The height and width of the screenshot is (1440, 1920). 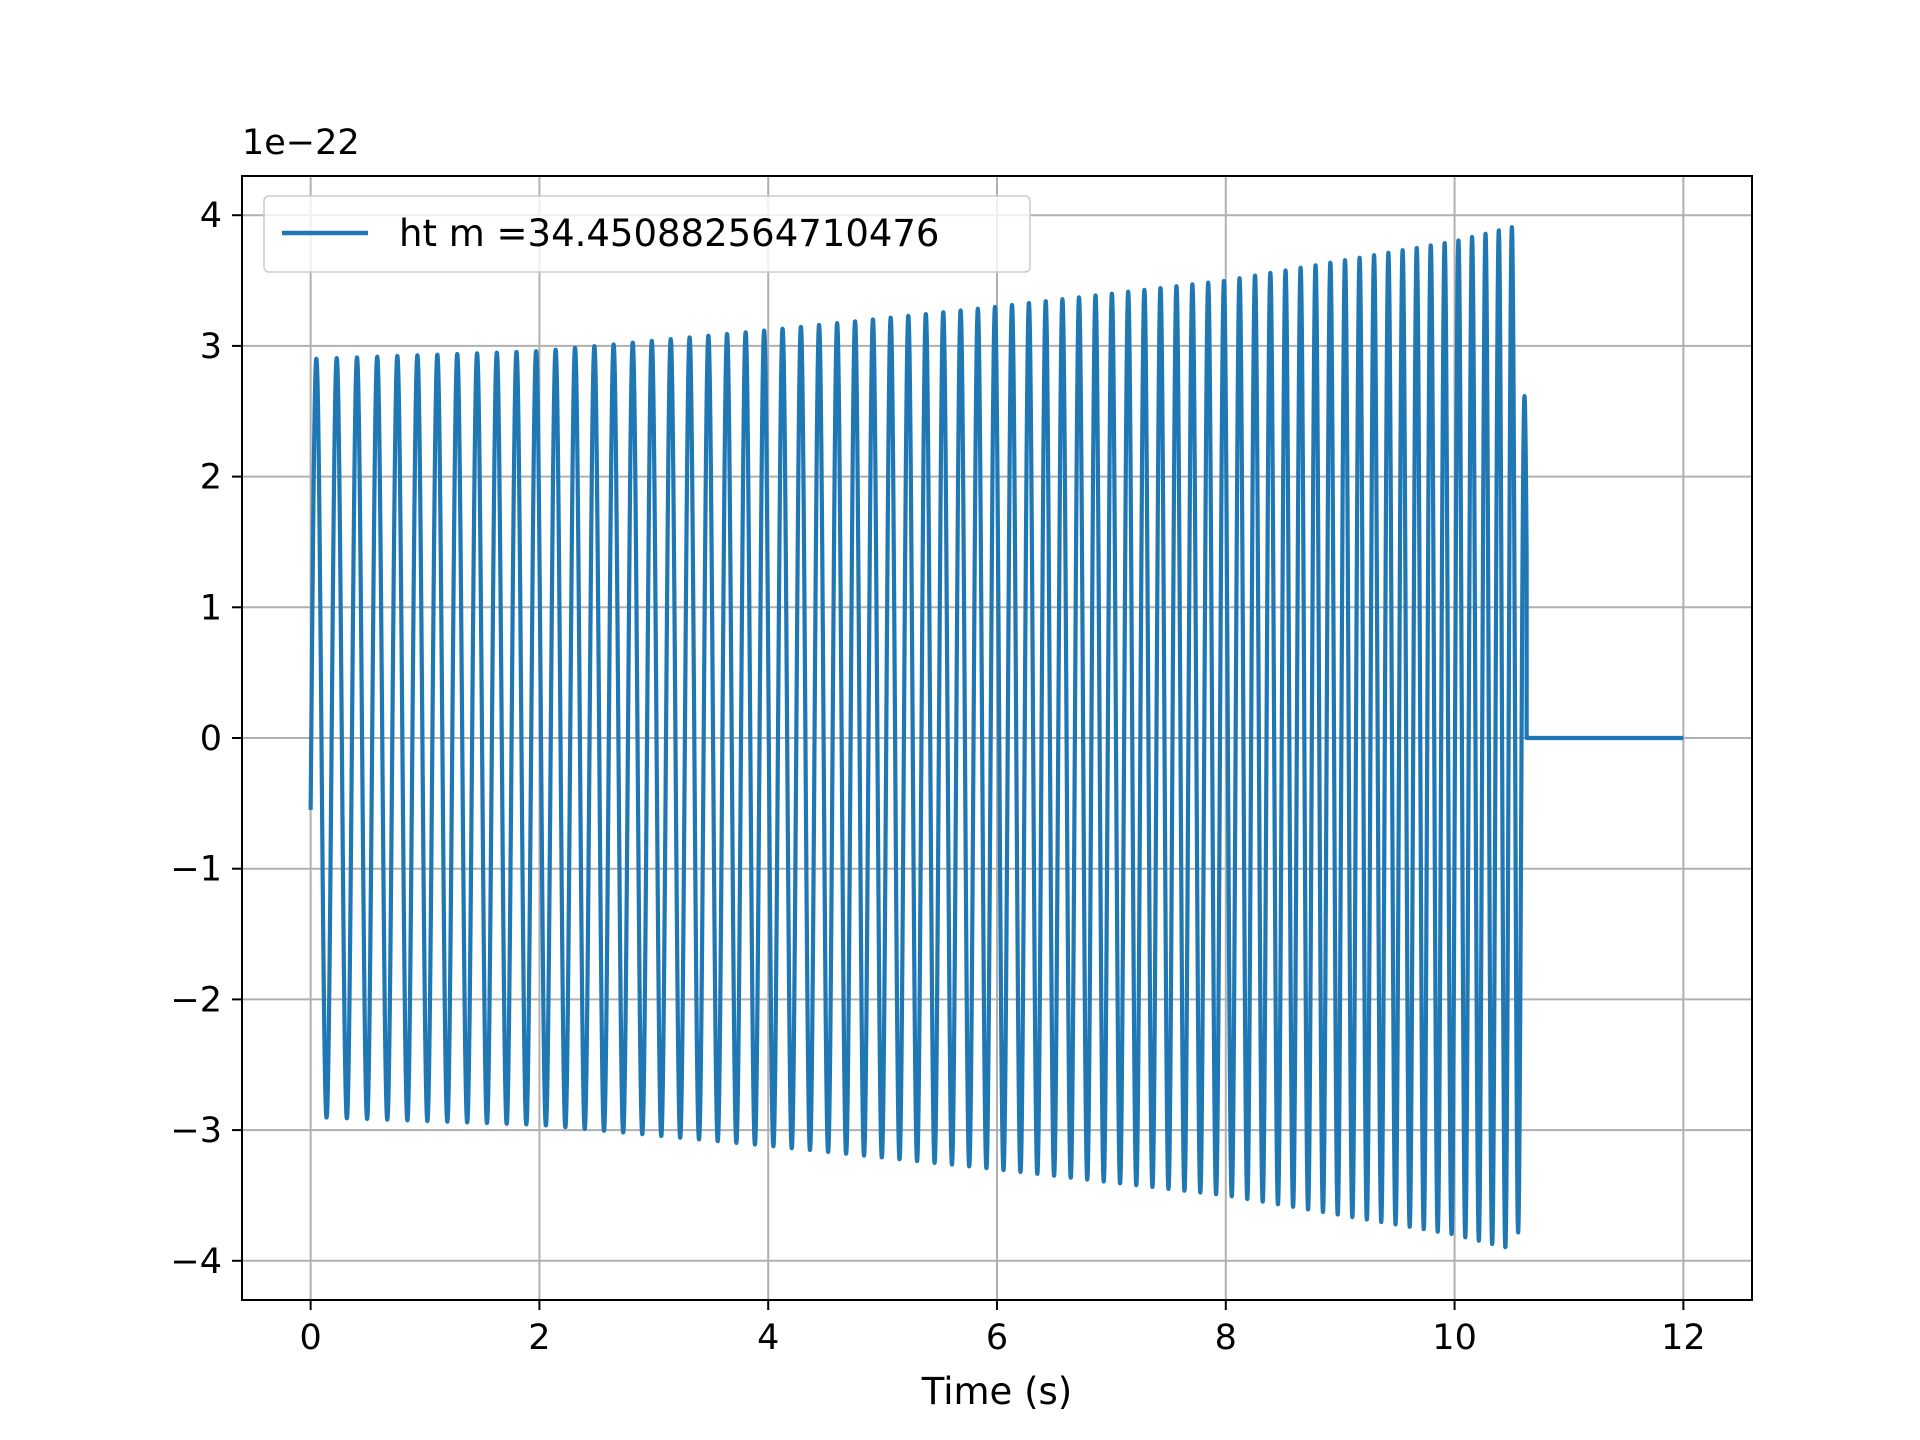 I want to click on y-tick-label: 3, so click(x=211, y=347).